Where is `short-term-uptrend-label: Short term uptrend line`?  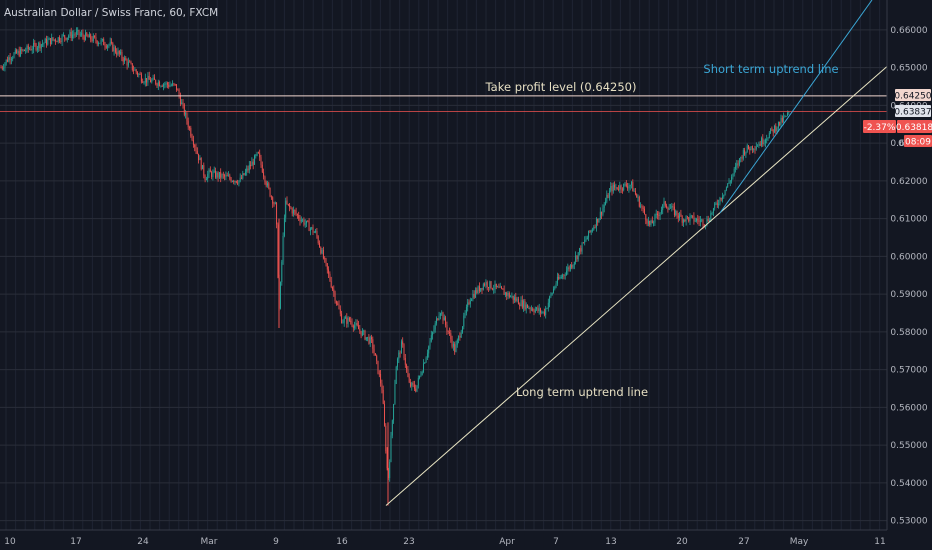 short-term-uptrend-label: Short term uptrend line is located at coordinates (770, 69).